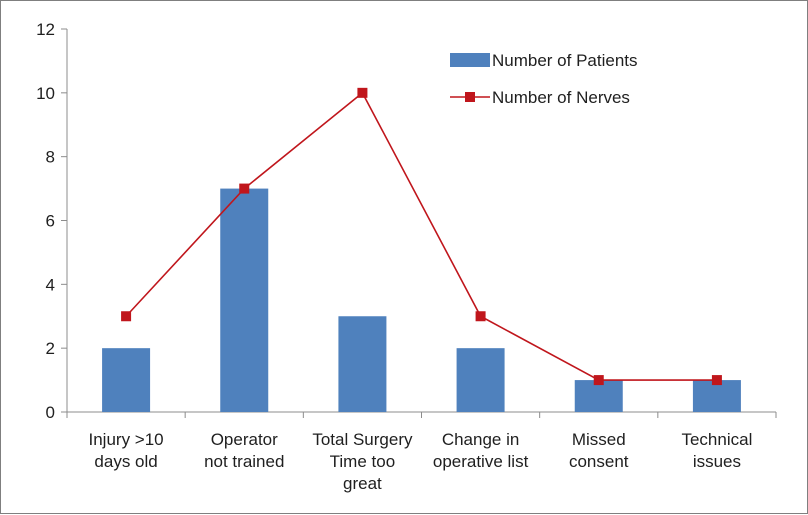  What do you see at coordinates (126, 439) in the screenshot?
I see `x-category-label: Injury >10` at bounding box center [126, 439].